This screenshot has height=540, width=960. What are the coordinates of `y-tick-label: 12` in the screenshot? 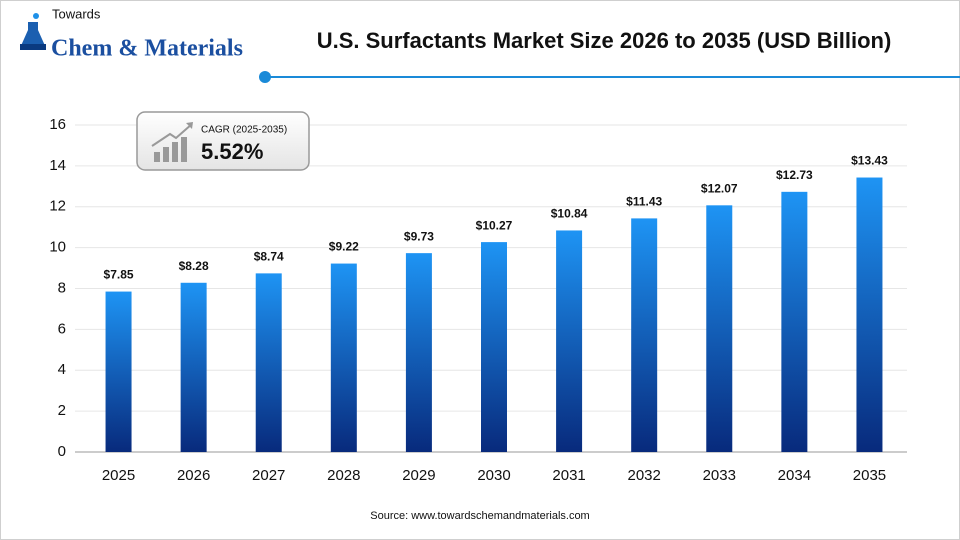 It's located at (57, 206).